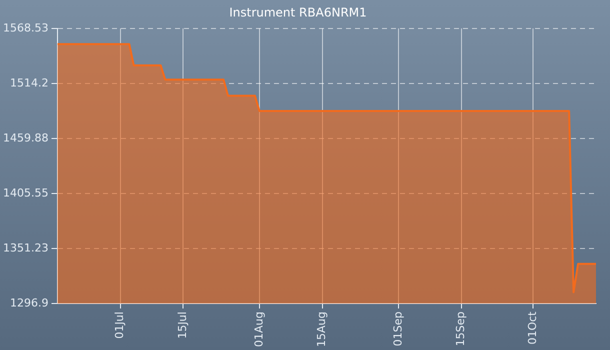 Image resolution: width=610 pixels, height=350 pixels. Describe the element at coordinates (29, 83) in the screenshot. I see `y-tick-label: 1514.2` at that location.